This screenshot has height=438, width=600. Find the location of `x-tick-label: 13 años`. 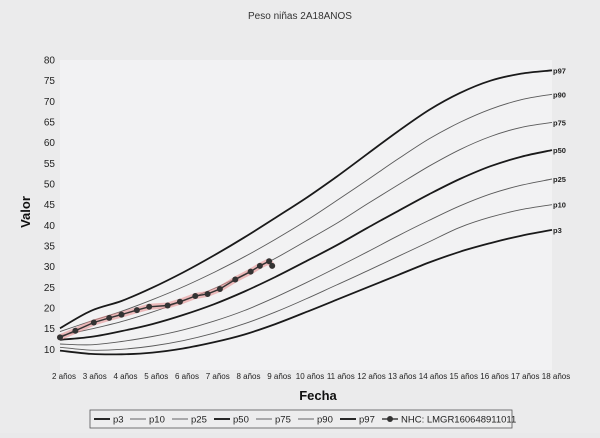

x-tick-label: 13 años is located at coordinates (402, 376).